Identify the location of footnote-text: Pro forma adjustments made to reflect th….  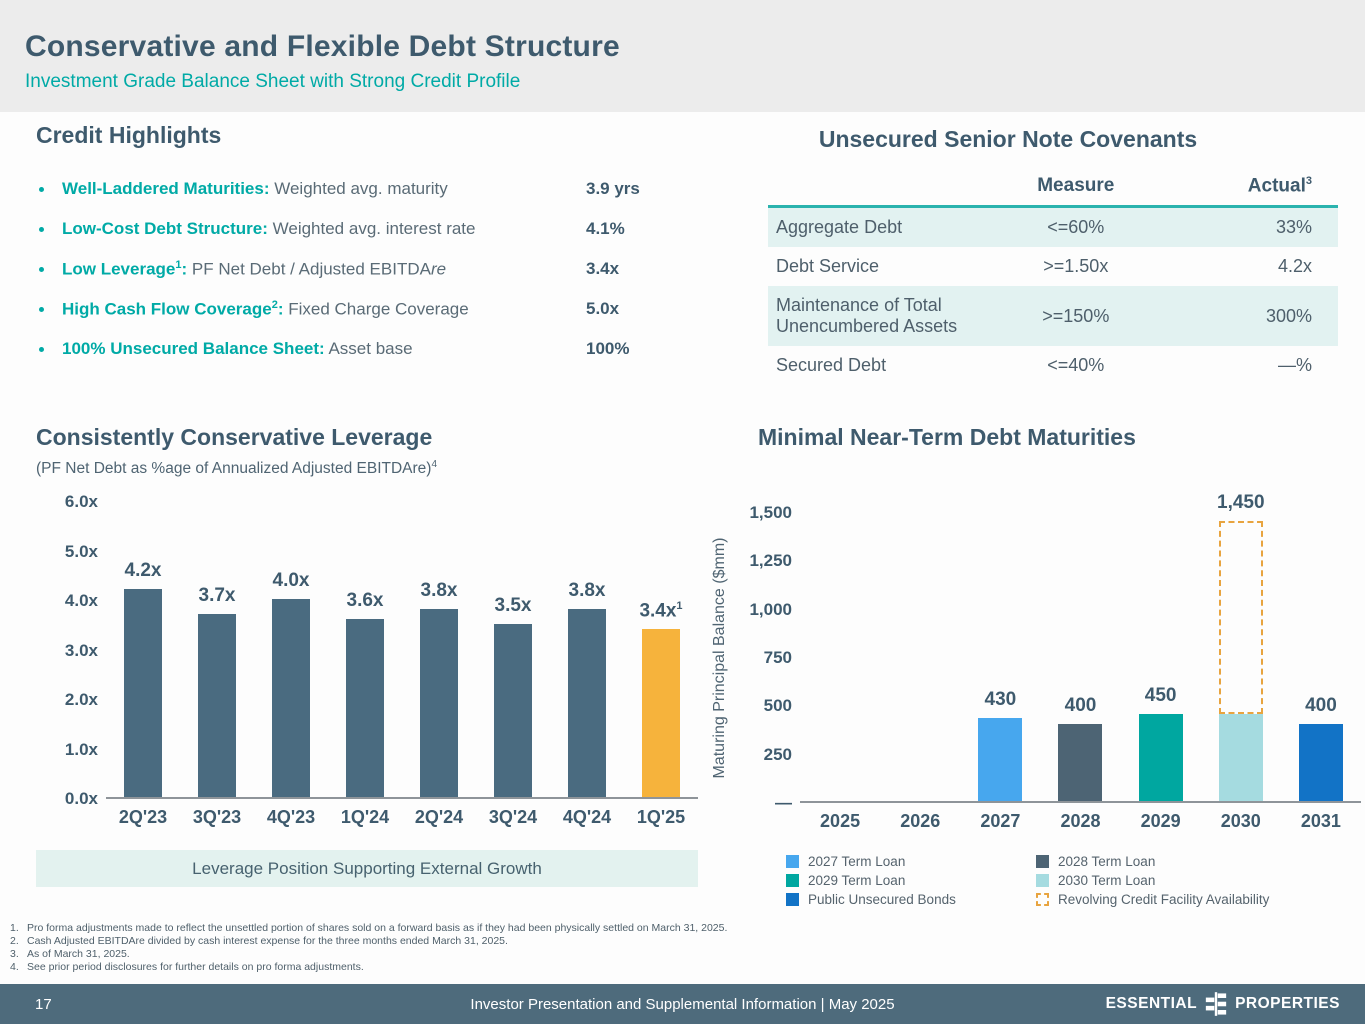
(377, 928).